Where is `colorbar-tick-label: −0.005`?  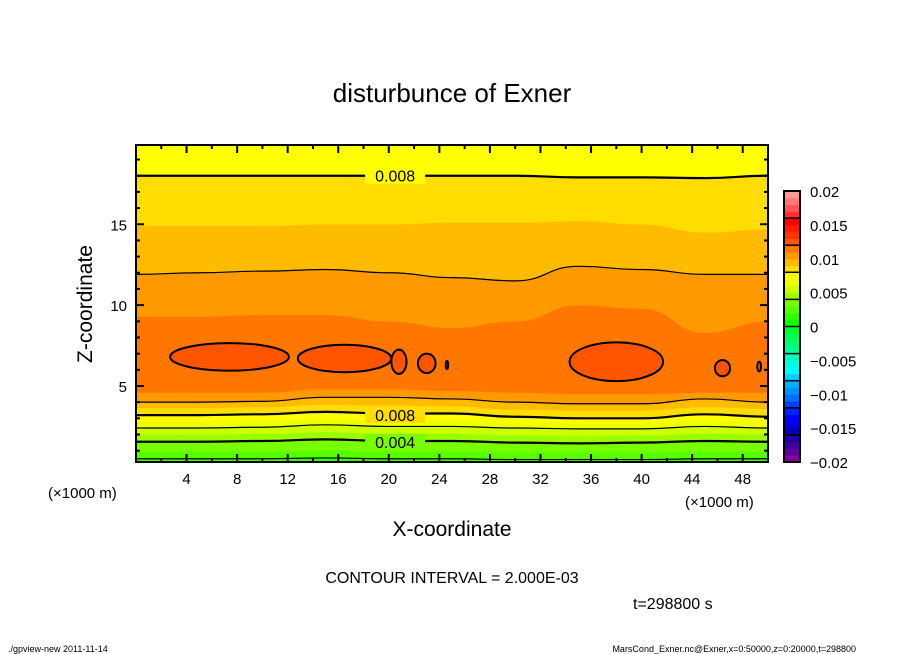 colorbar-tick-label: −0.005 is located at coordinates (833, 361).